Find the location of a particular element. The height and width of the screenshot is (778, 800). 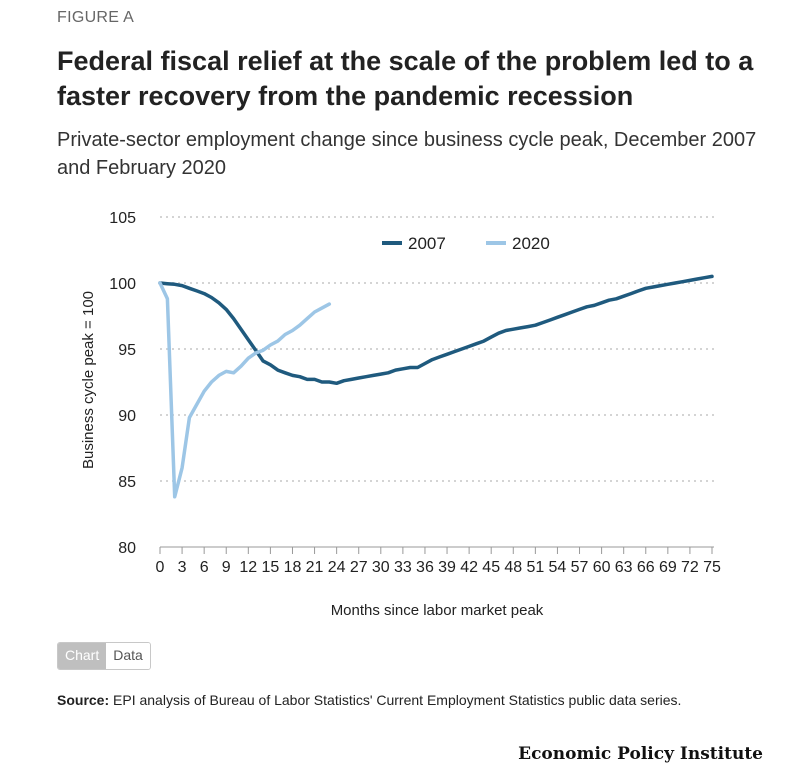

legend: 2007 2020 is located at coordinates (466, 243).